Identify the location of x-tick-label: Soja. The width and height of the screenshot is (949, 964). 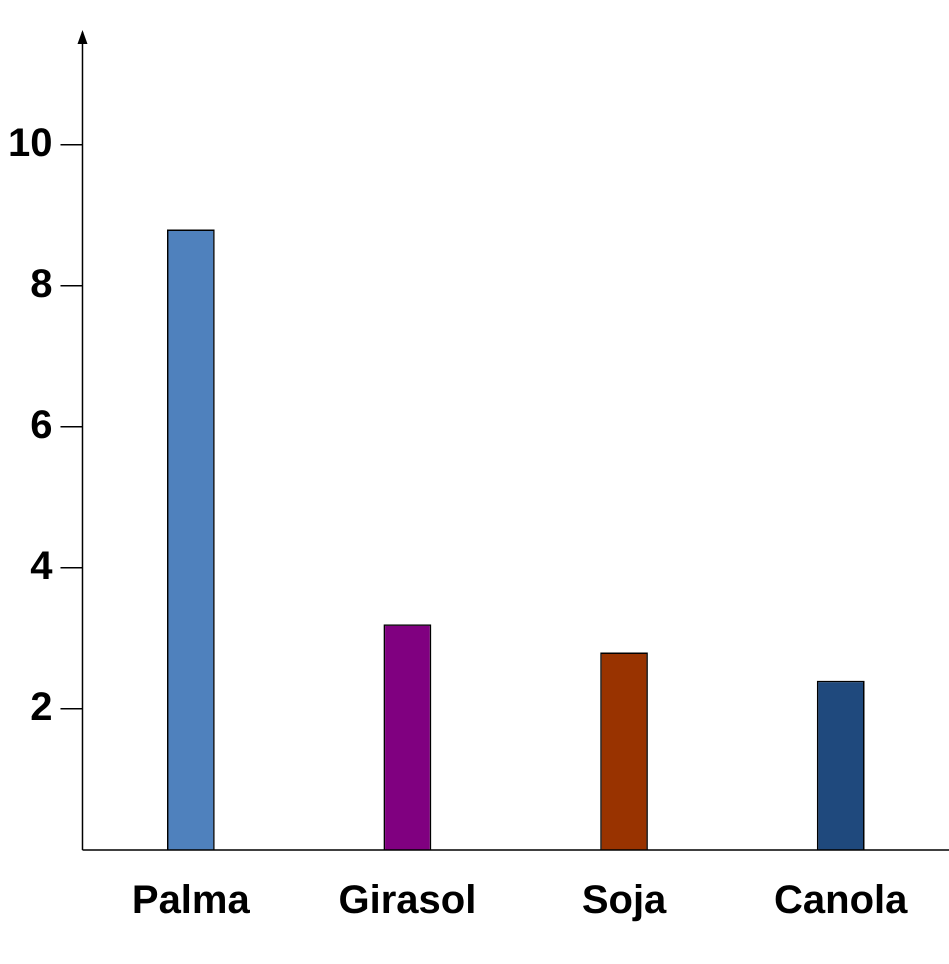
(625, 900).